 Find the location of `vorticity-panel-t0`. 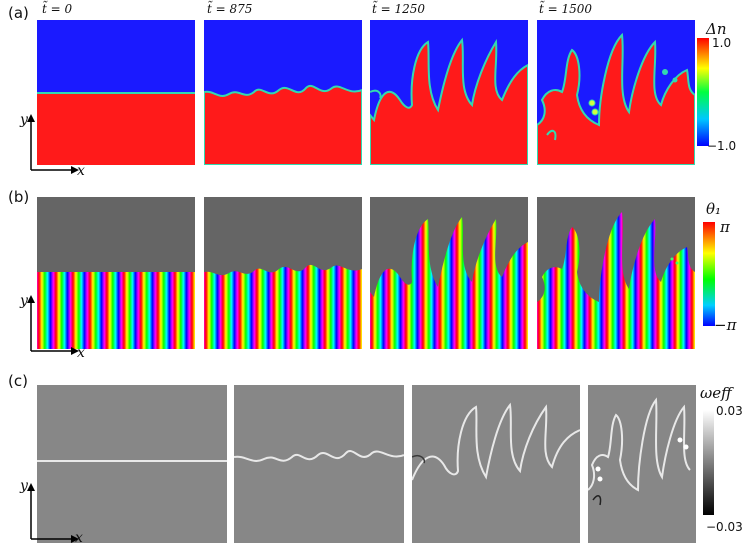

vorticity-panel-t0 is located at coordinates (132, 464).